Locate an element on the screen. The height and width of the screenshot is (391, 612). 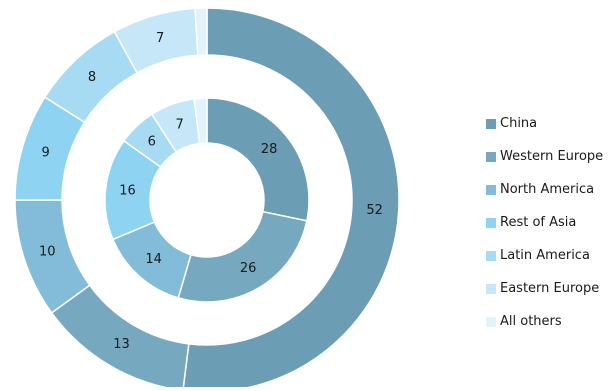
legend-label: Eastern Europe is located at coordinates (550, 288).